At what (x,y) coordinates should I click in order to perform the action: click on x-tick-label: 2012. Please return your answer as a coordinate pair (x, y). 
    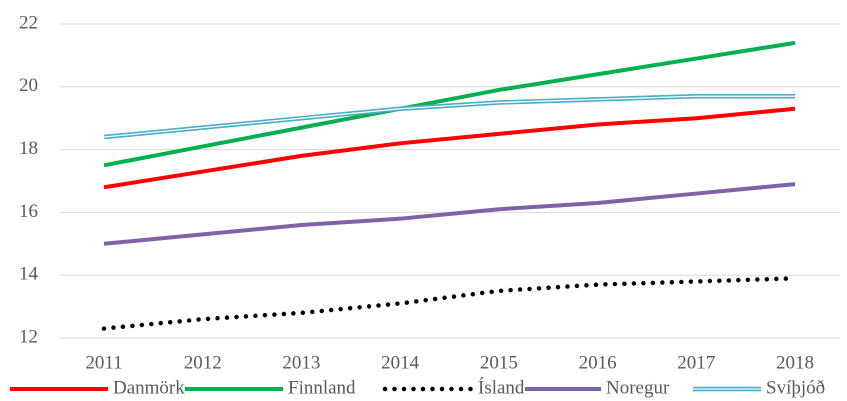
    Looking at the image, I should click on (203, 362).